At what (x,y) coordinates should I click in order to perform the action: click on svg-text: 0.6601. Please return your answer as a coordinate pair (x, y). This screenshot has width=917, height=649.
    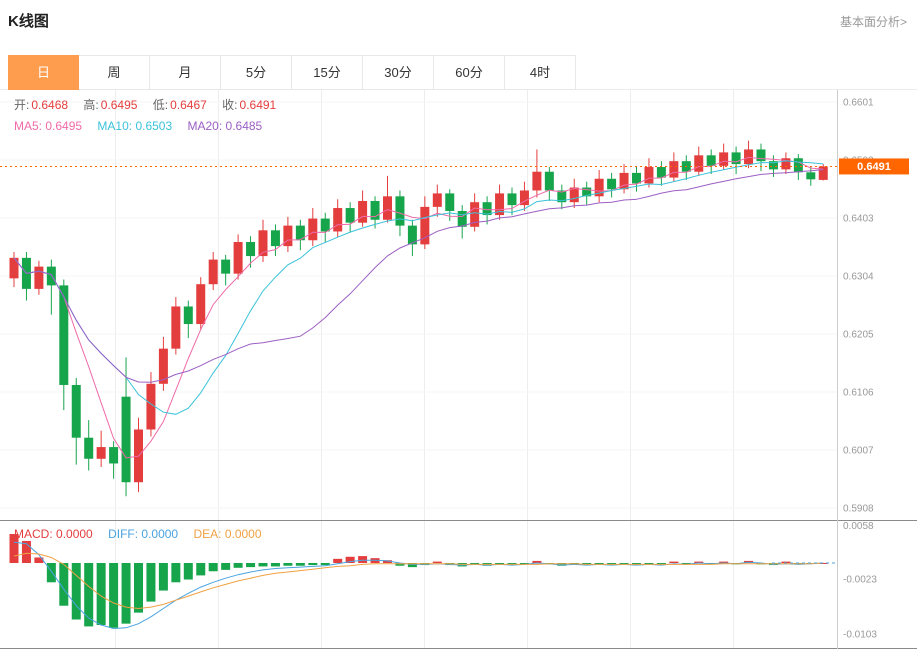
    Looking at the image, I should click on (858, 103).